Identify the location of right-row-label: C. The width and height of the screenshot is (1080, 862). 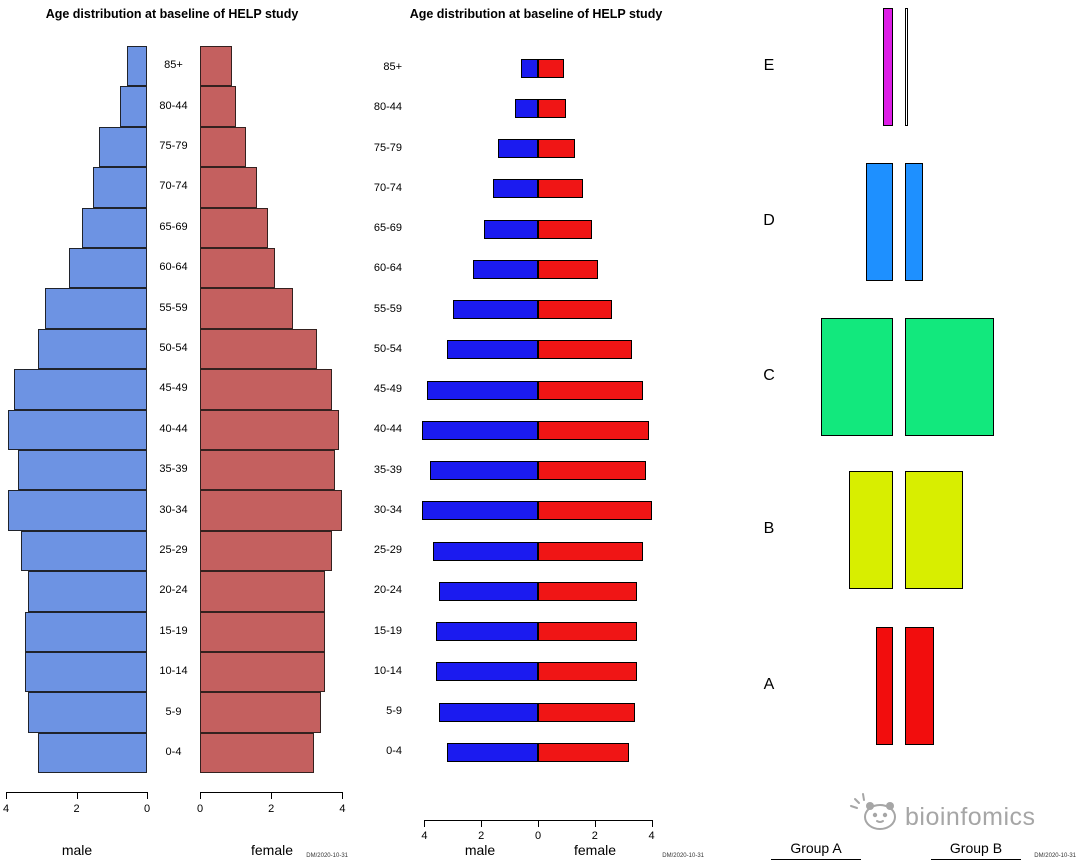
(769, 375).